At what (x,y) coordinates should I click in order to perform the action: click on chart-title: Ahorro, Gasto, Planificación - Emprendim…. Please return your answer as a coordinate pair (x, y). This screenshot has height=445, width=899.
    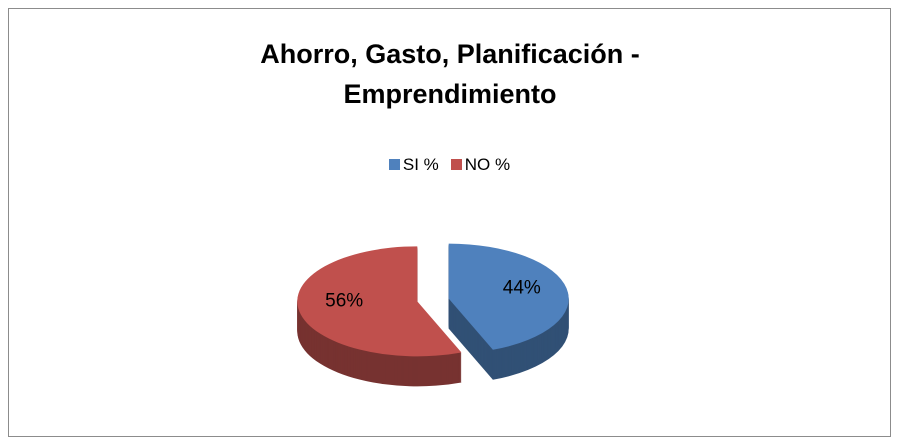
    Looking at the image, I should click on (450, 74).